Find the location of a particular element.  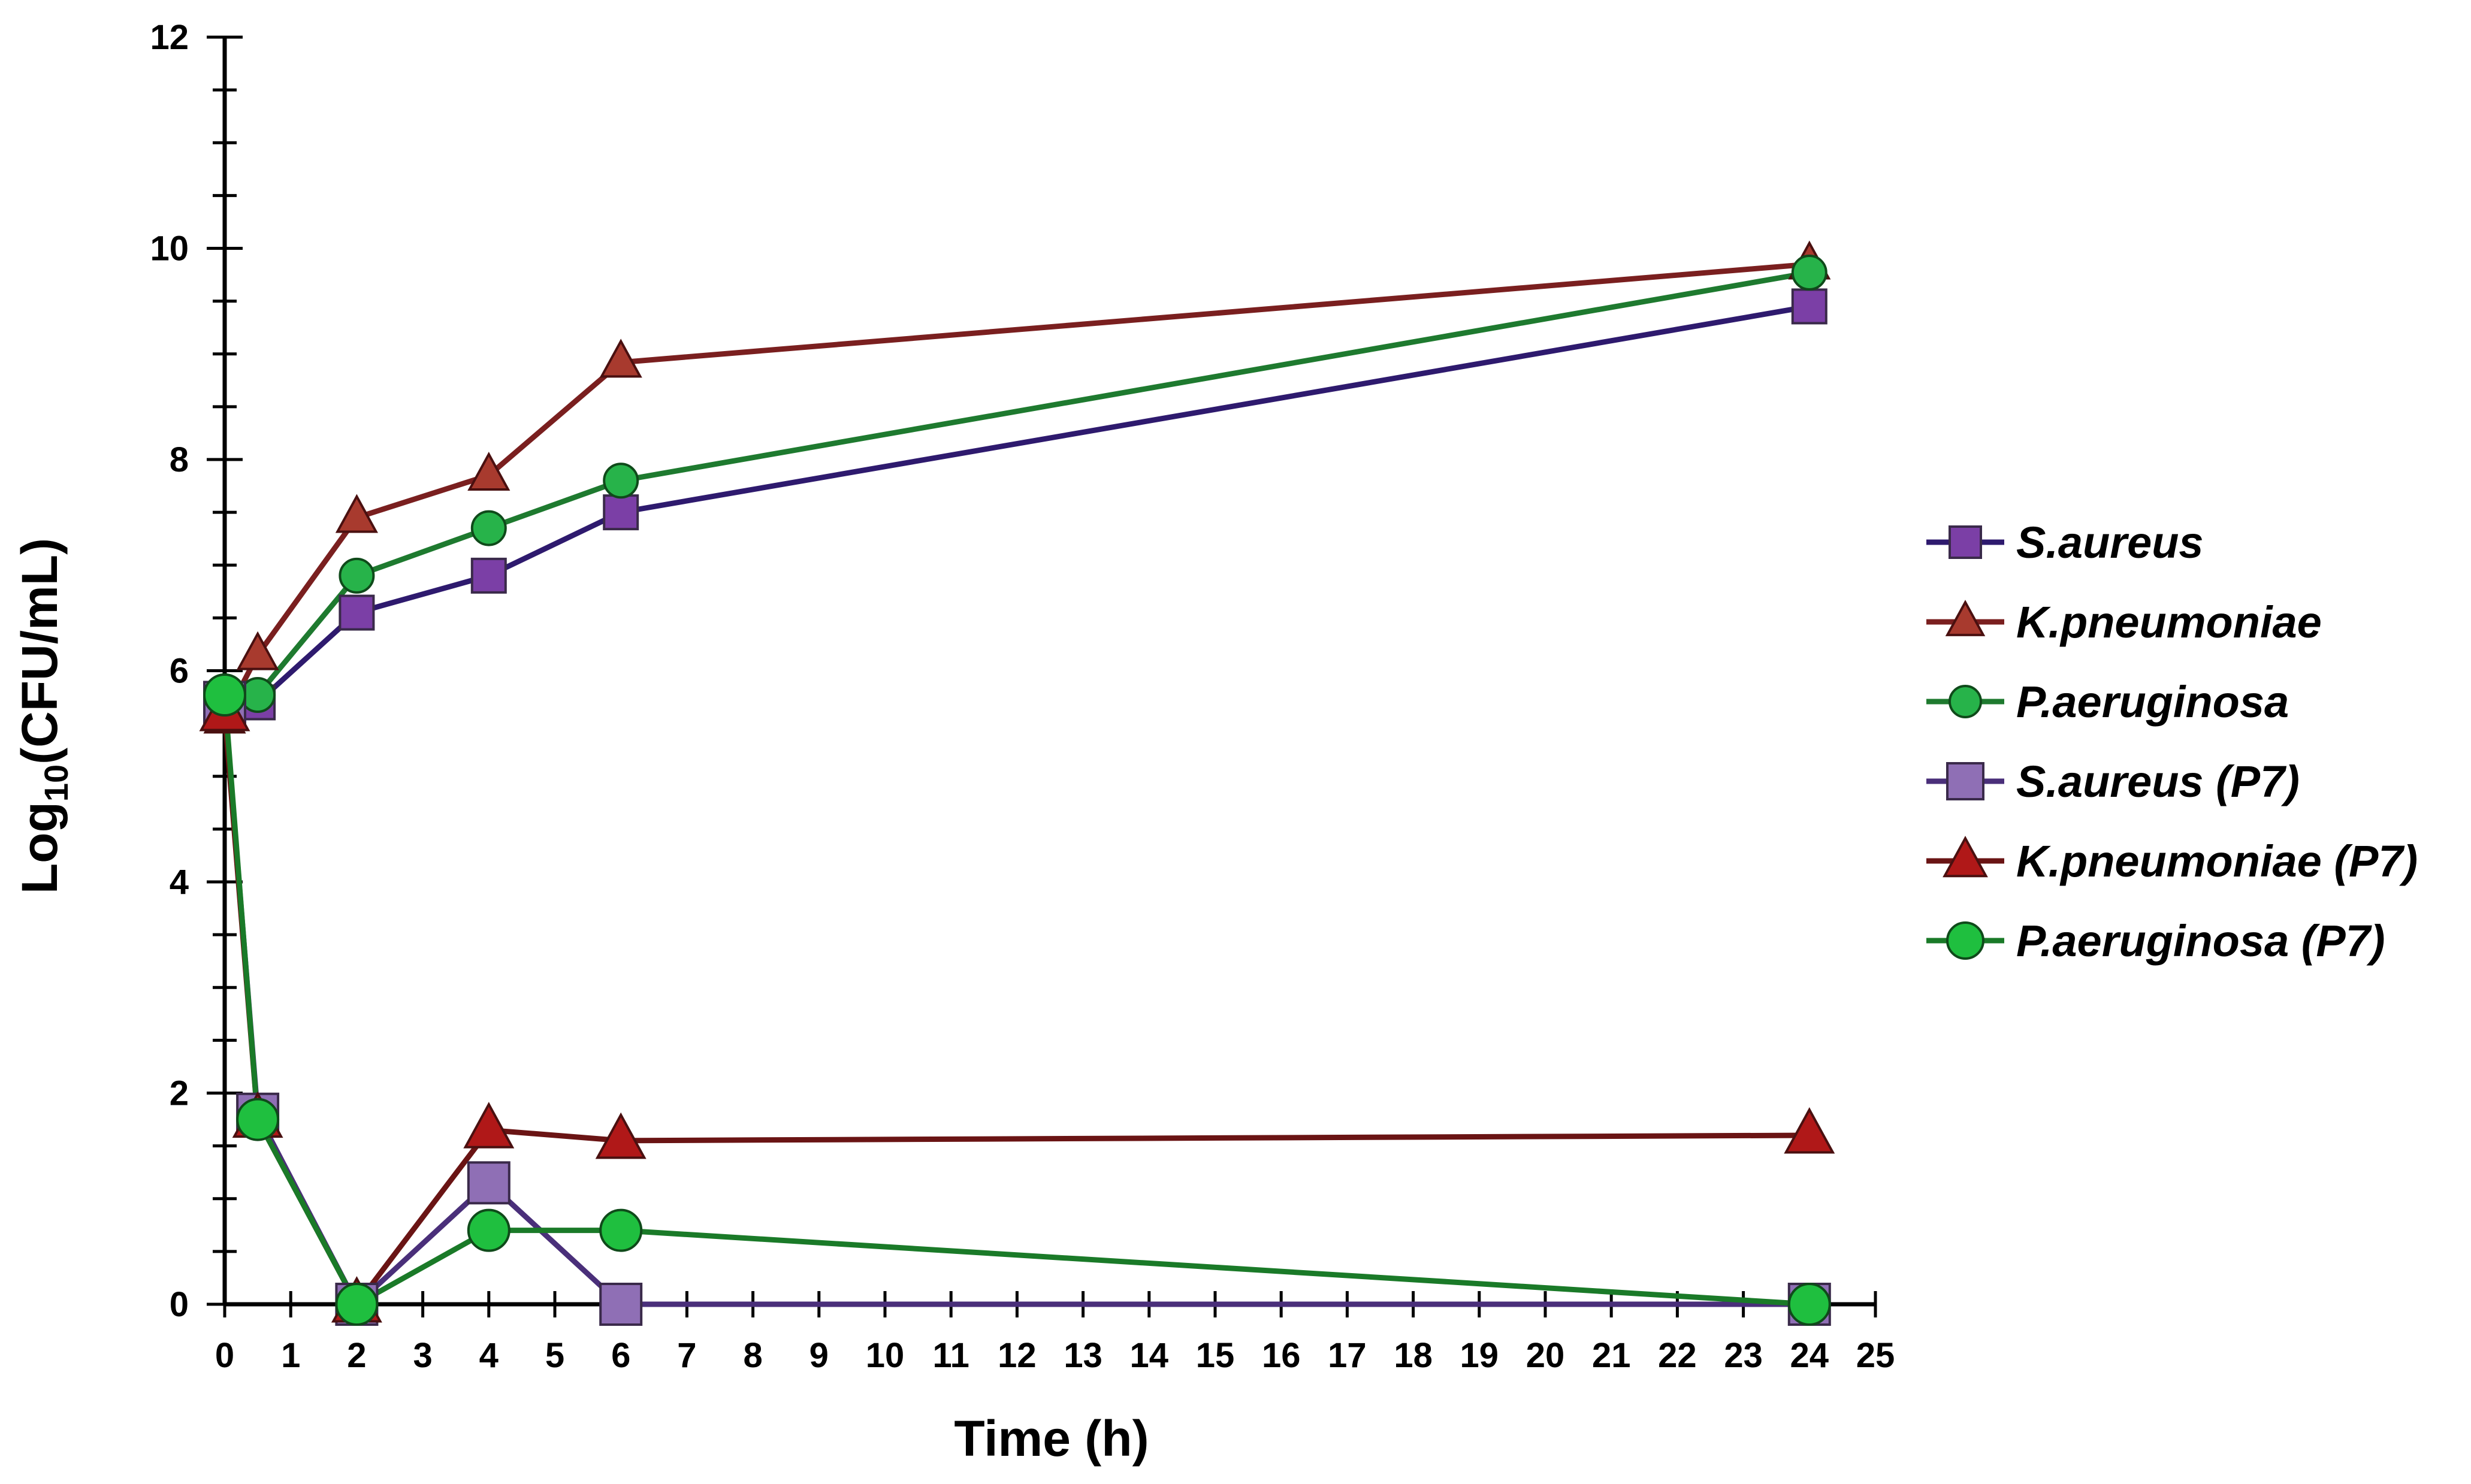

x-tick-label: 5 is located at coordinates (554, 1355).